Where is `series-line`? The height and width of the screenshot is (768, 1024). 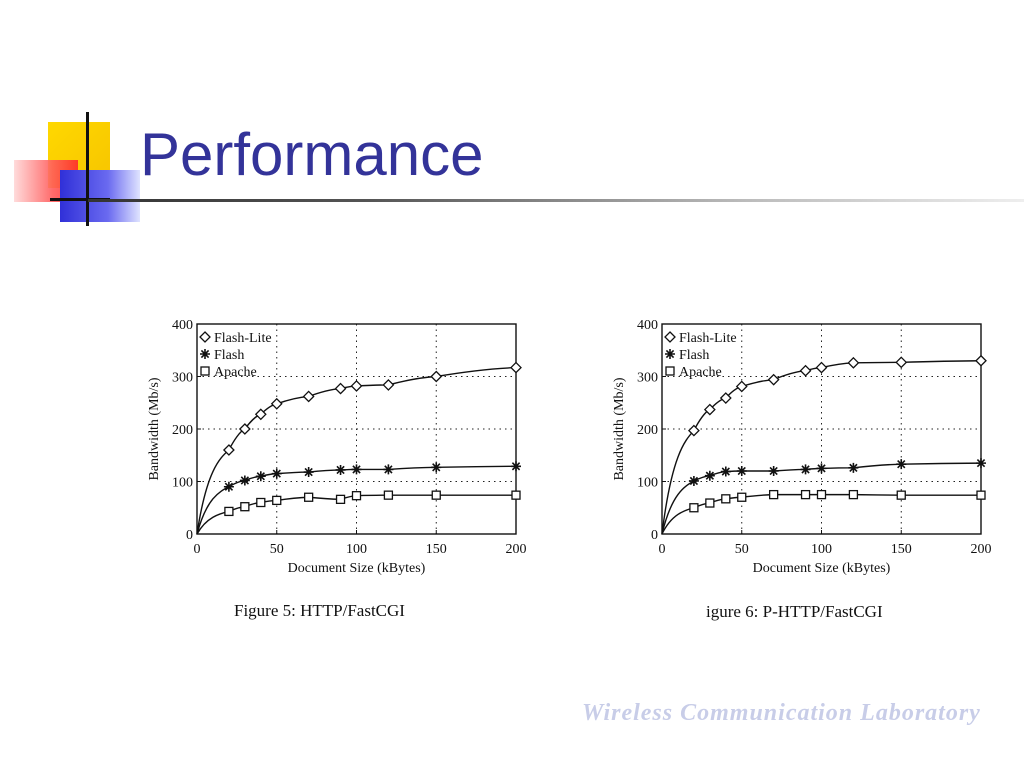
series-line is located at coordinates (821, 447).